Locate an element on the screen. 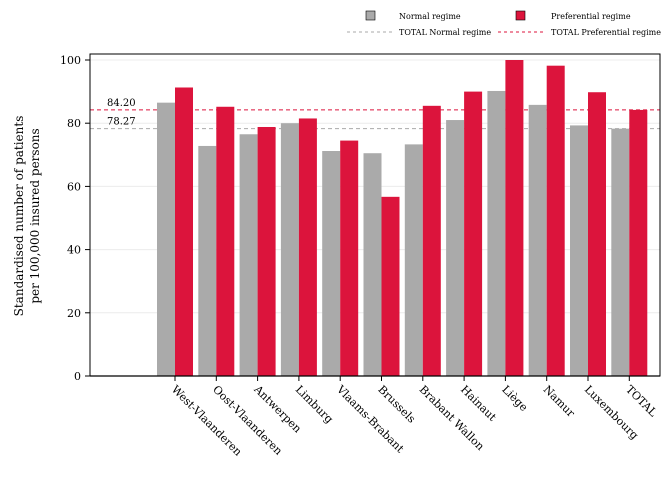 The image size is (672, 480). y-tick-label: 60 is located at coordinates (74, 186).